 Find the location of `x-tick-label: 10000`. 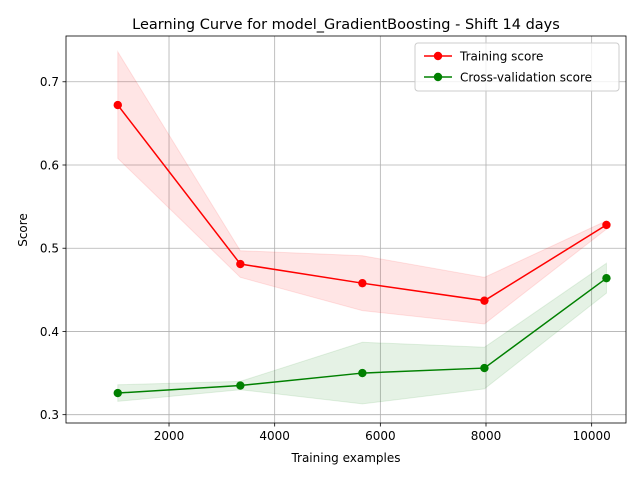

x-tick-label: 10000 is located at coordinates (592, 436).